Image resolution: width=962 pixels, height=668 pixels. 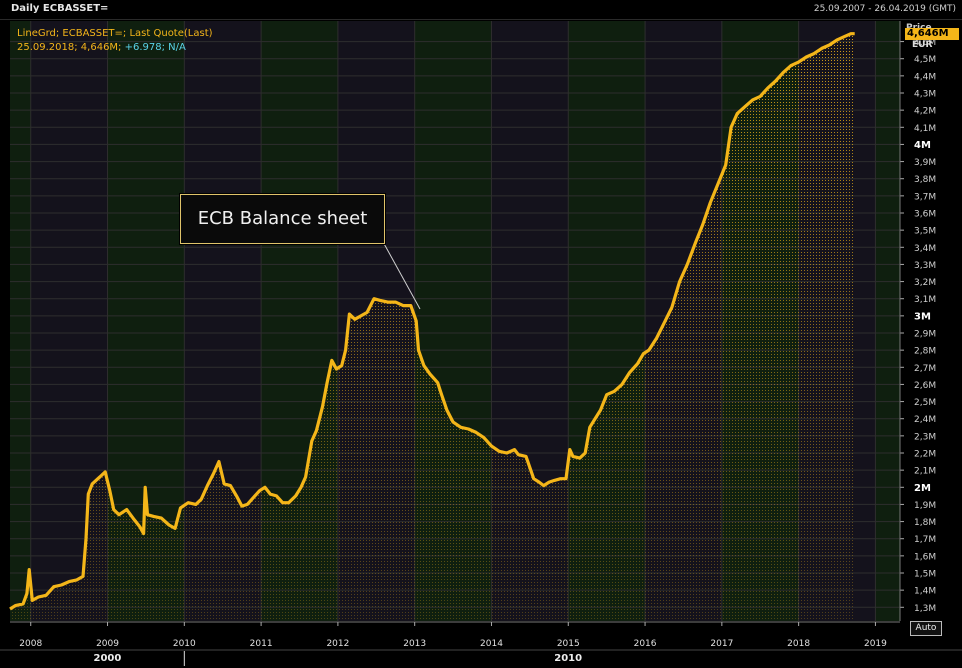 What do you see at coordinates (875, 644) in the screenshot?
I see `x-tick-label: 2019` at bounding box center [875, 644].